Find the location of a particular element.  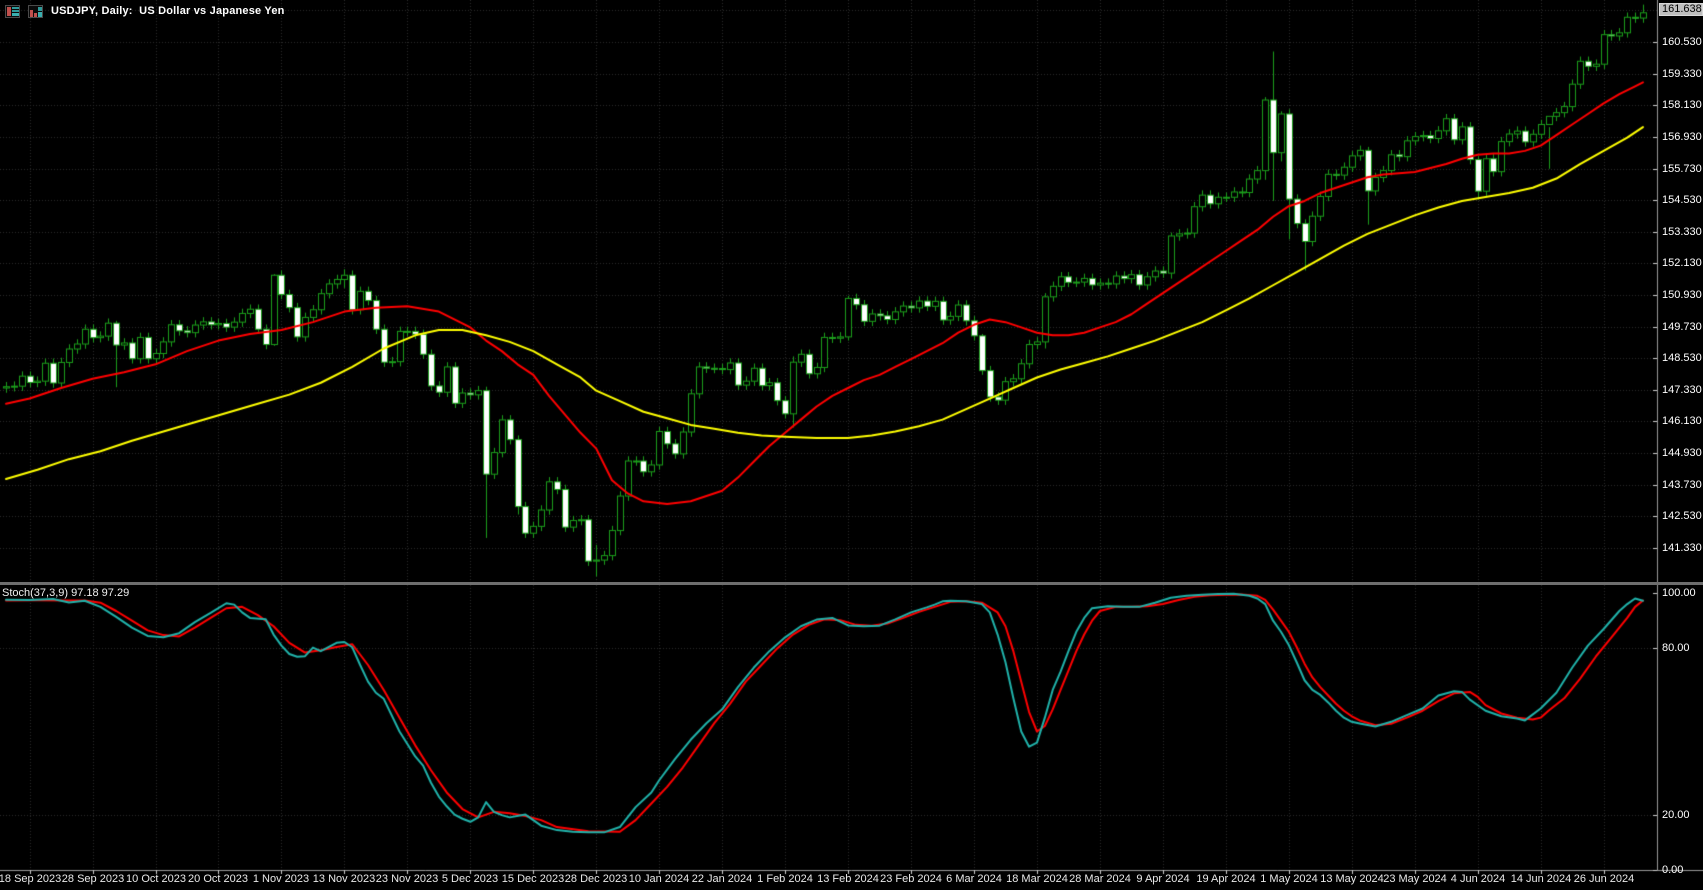

indicator-name: Stoch(37,3,9) is located at coordinates (35, 593).